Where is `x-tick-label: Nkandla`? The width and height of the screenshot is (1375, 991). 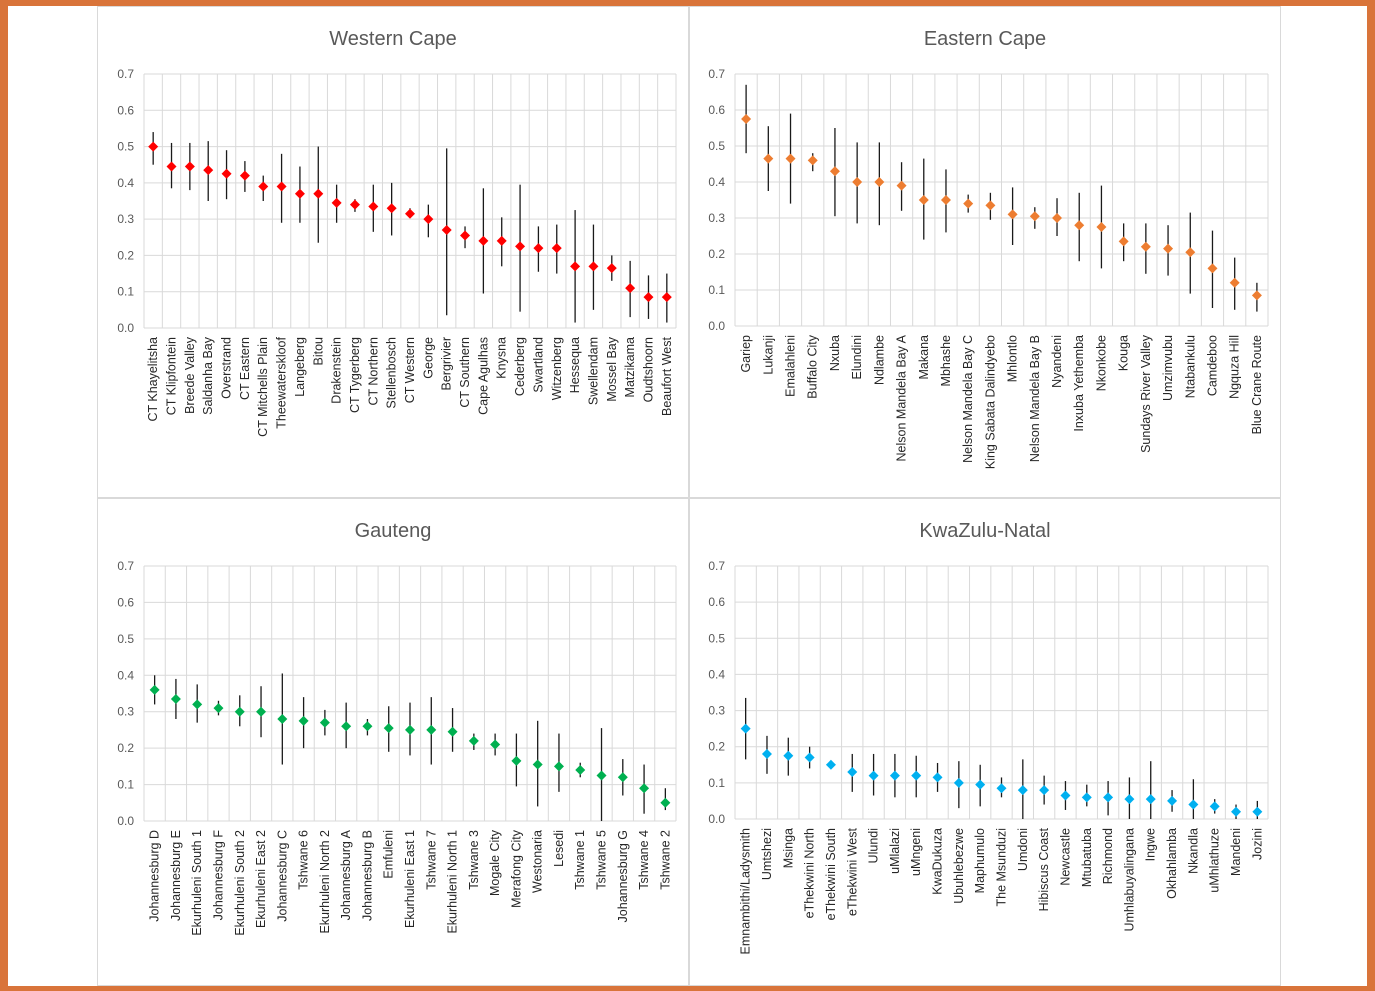 x-tick-label: Nkandla is located at coordinates (1193, 851).